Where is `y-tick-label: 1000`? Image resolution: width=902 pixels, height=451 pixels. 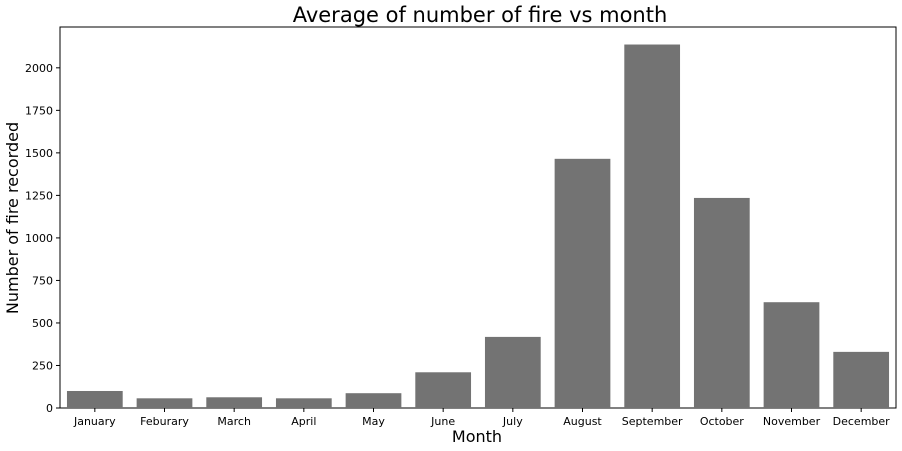
y-tick-label: 1000 is located at coordinates (39, 238).